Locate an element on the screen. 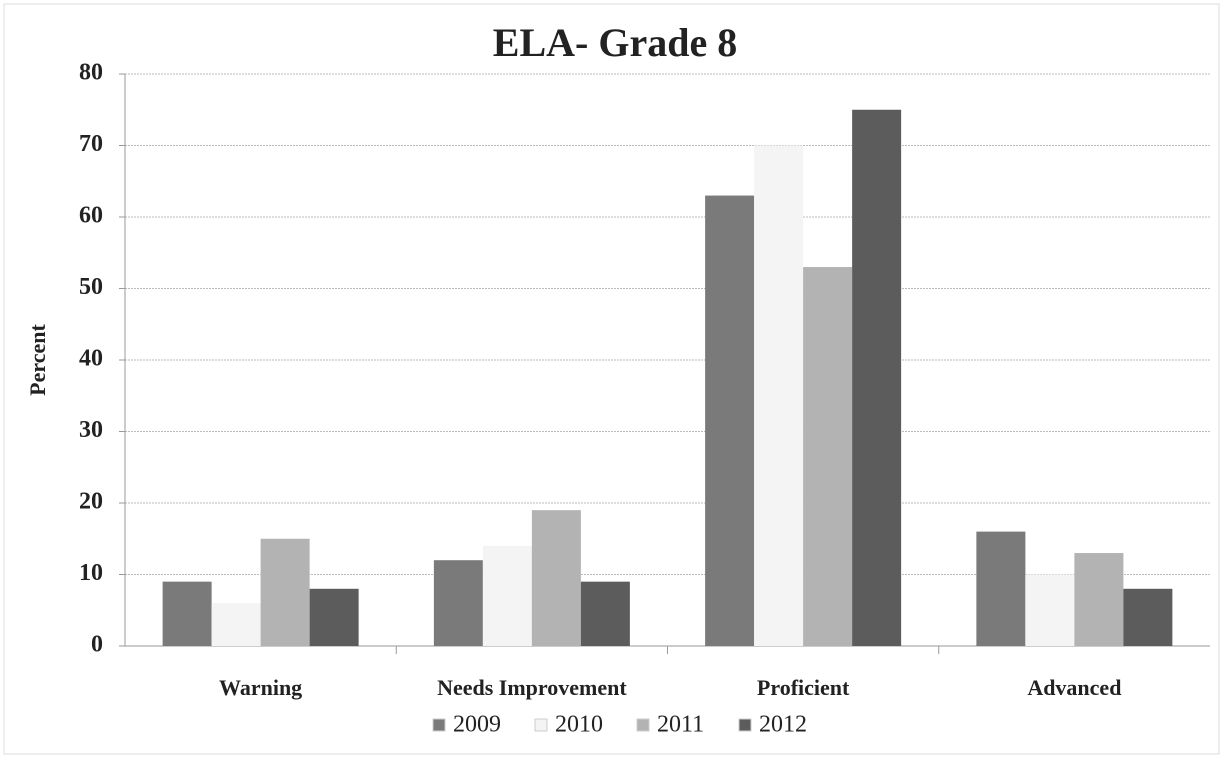 The height and width of the screenshot is (762, 1223). chart-title: ELA- Grade 8 is located at coordinates (615, 42).